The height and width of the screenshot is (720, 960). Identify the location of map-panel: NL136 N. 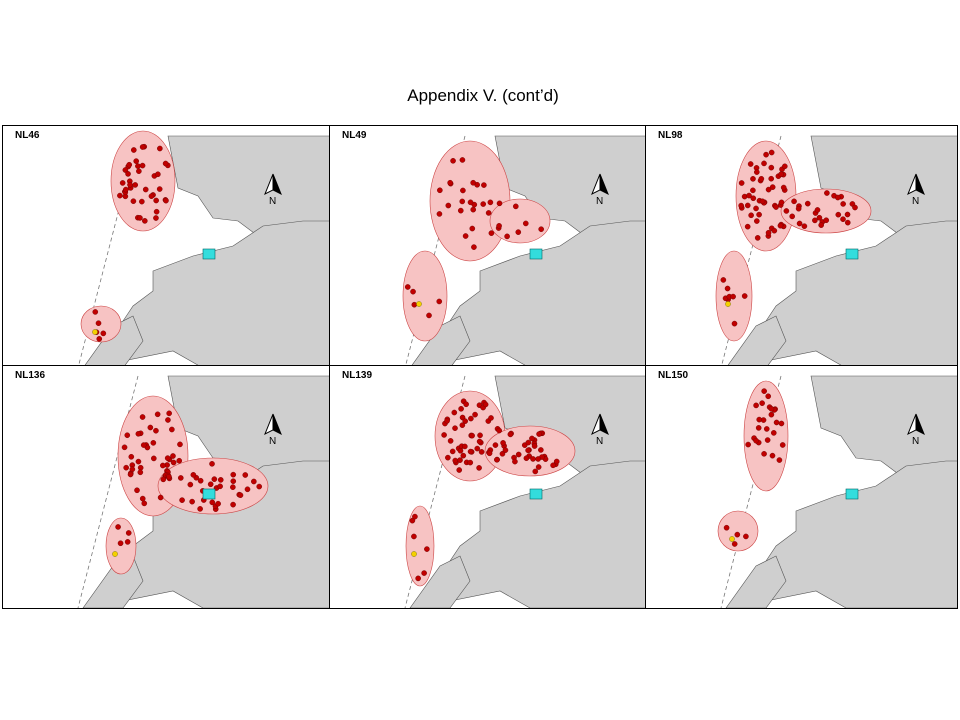
(166, 487).